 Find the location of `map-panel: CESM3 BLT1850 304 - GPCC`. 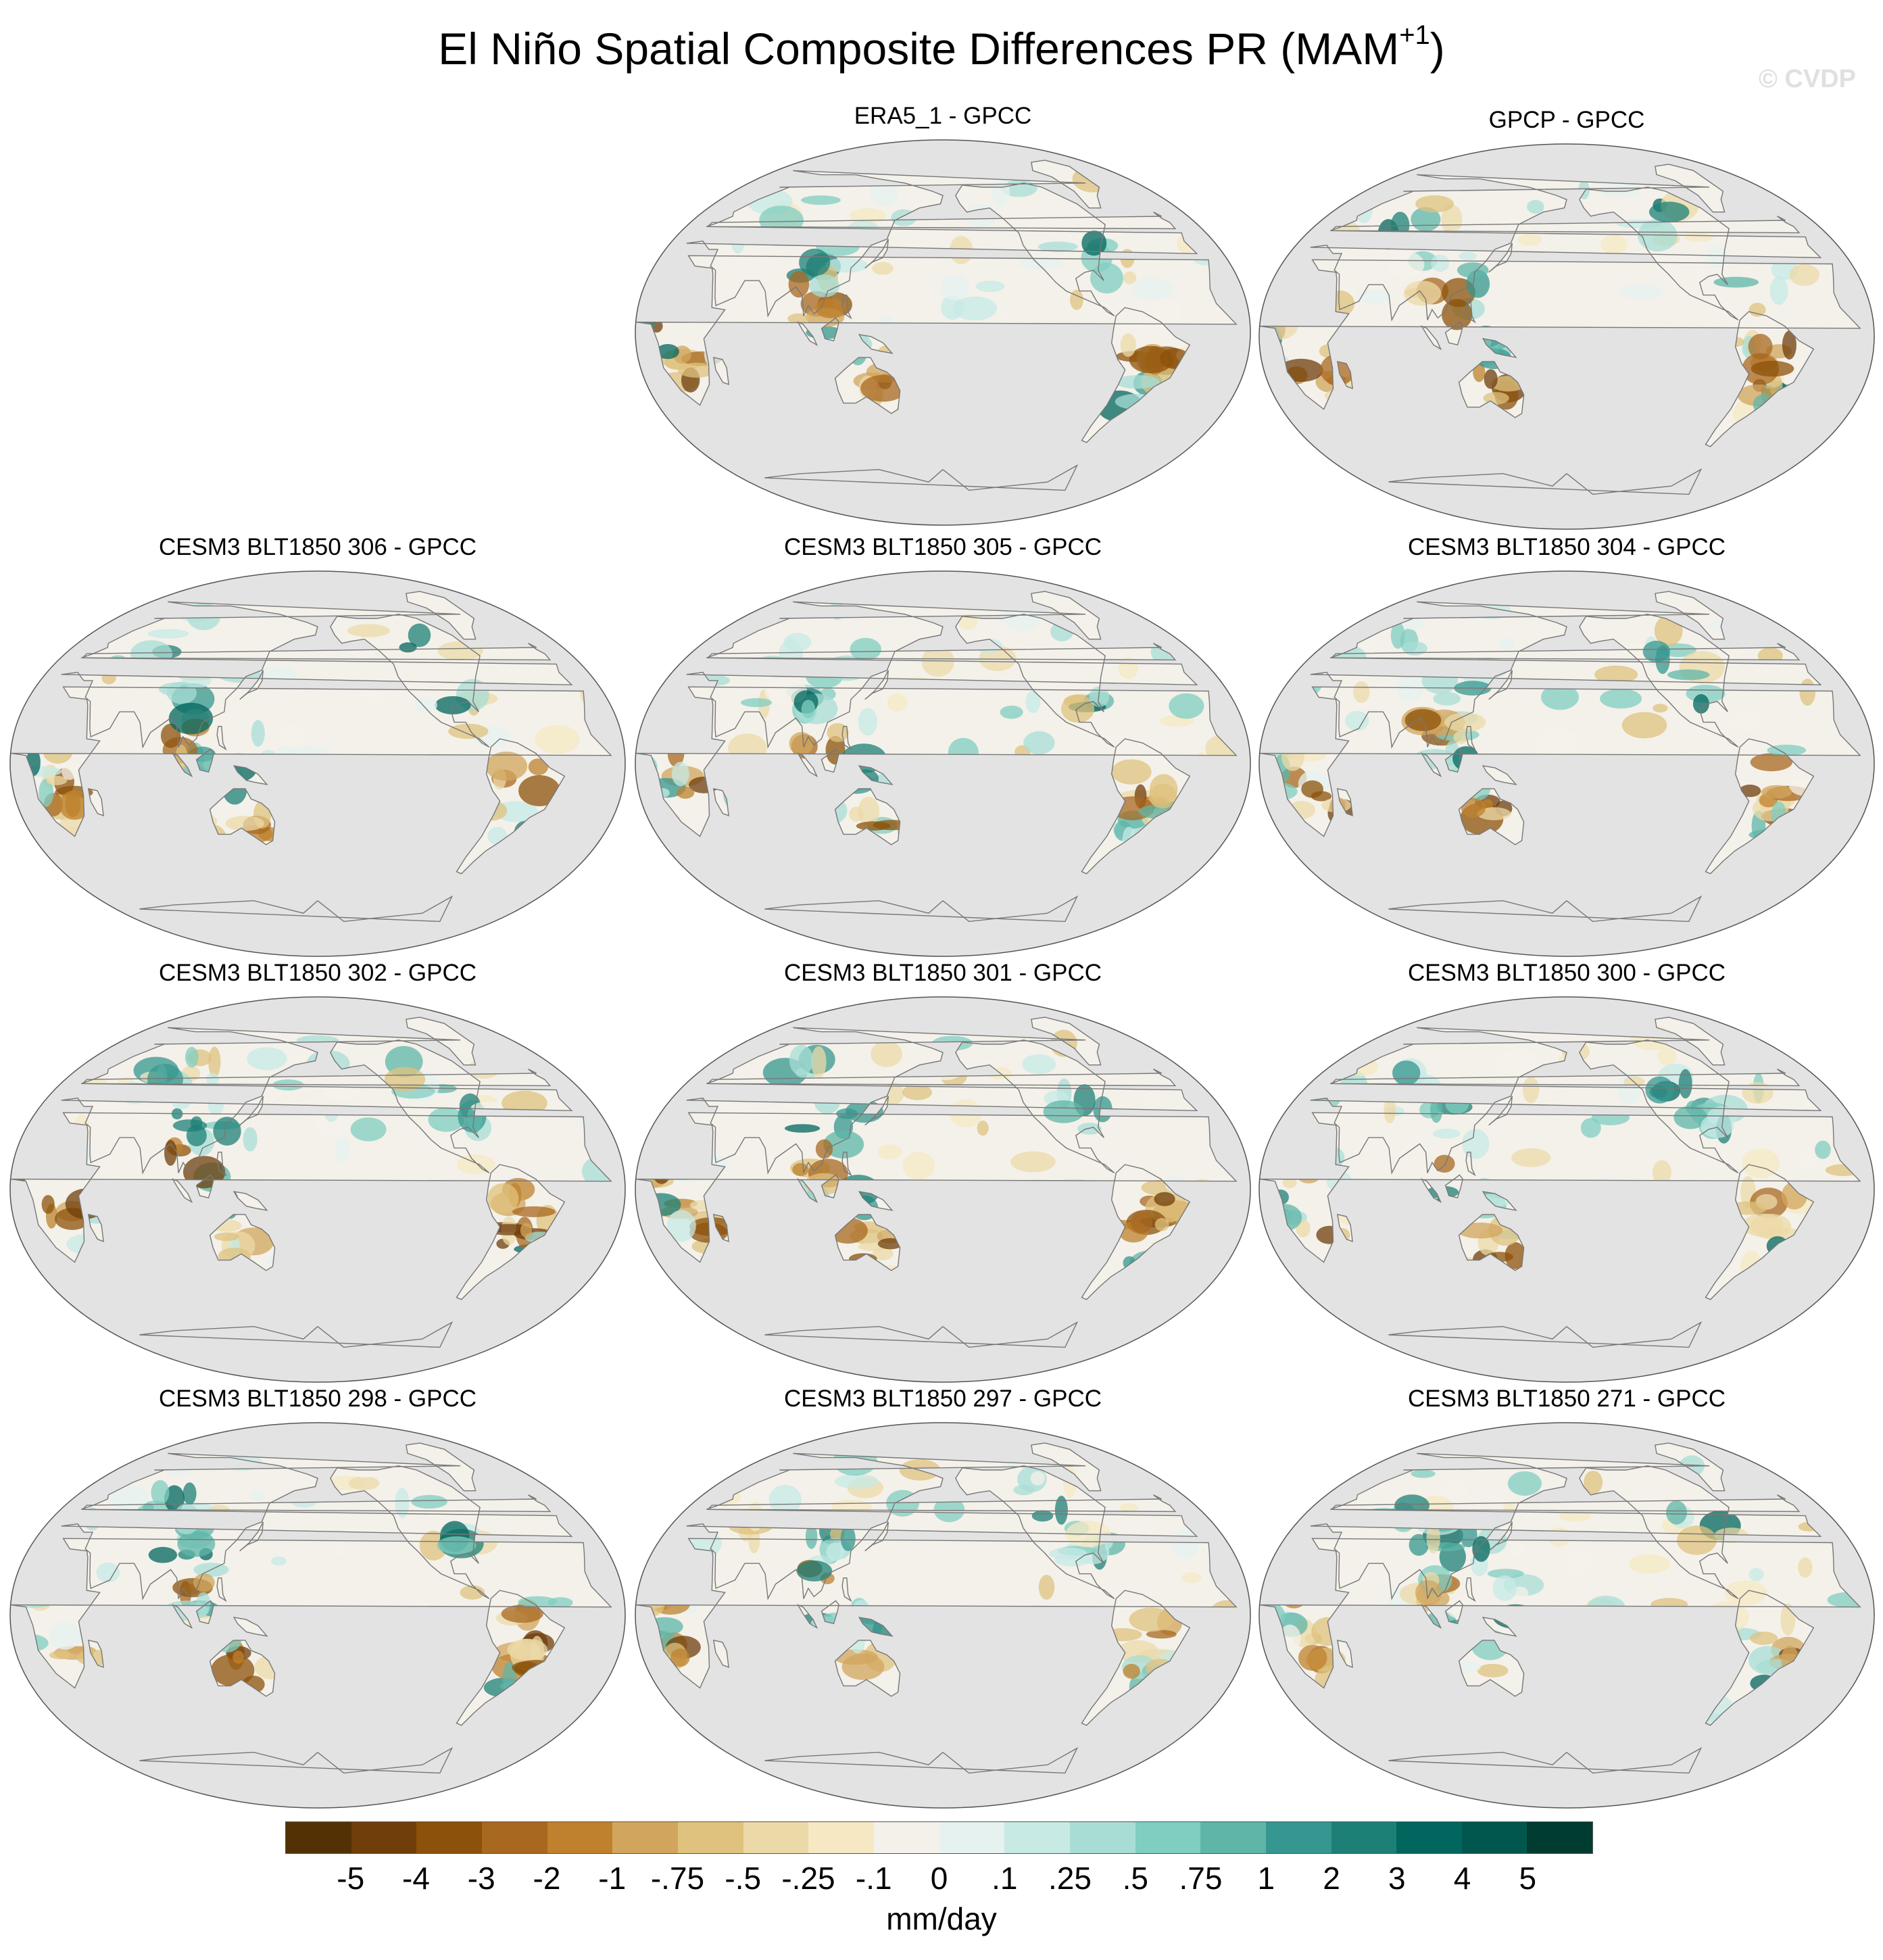

map-panel: CESM3 BLT1850 304 - GPCC is located at coordinates (1567, 745).